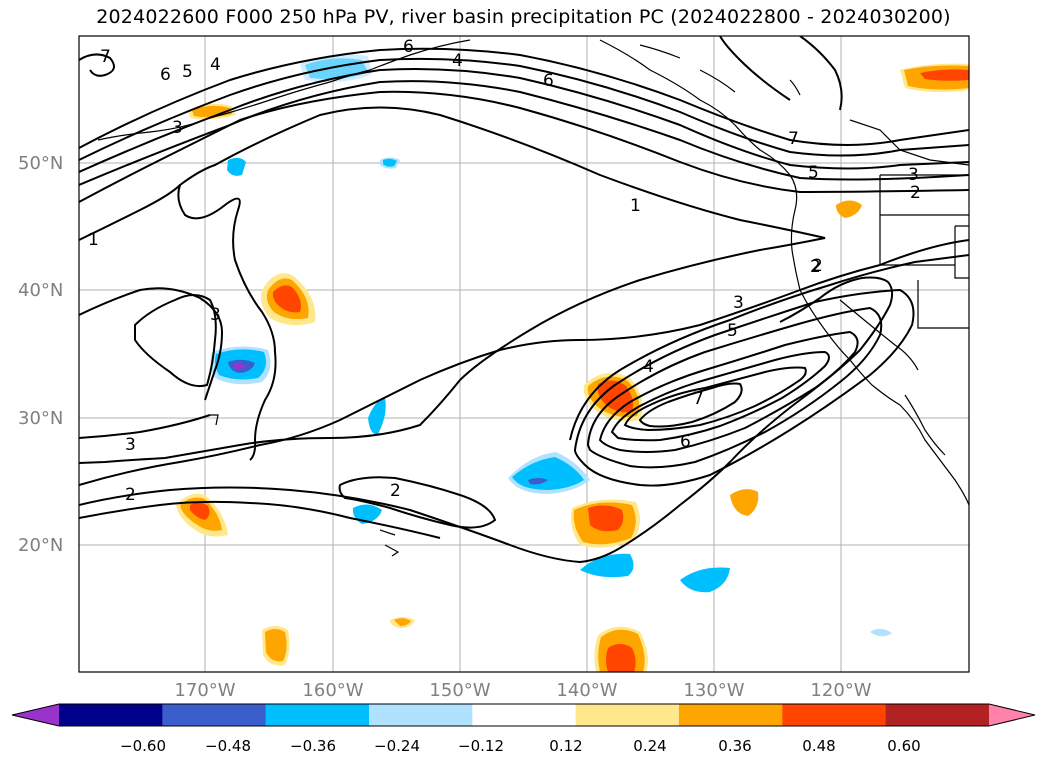 This screenshot has height=765, width=1047. Describe the element at coordinates (565, 746) in the screenshot. I see `colorbar-tick-label: 0.12` at that location.